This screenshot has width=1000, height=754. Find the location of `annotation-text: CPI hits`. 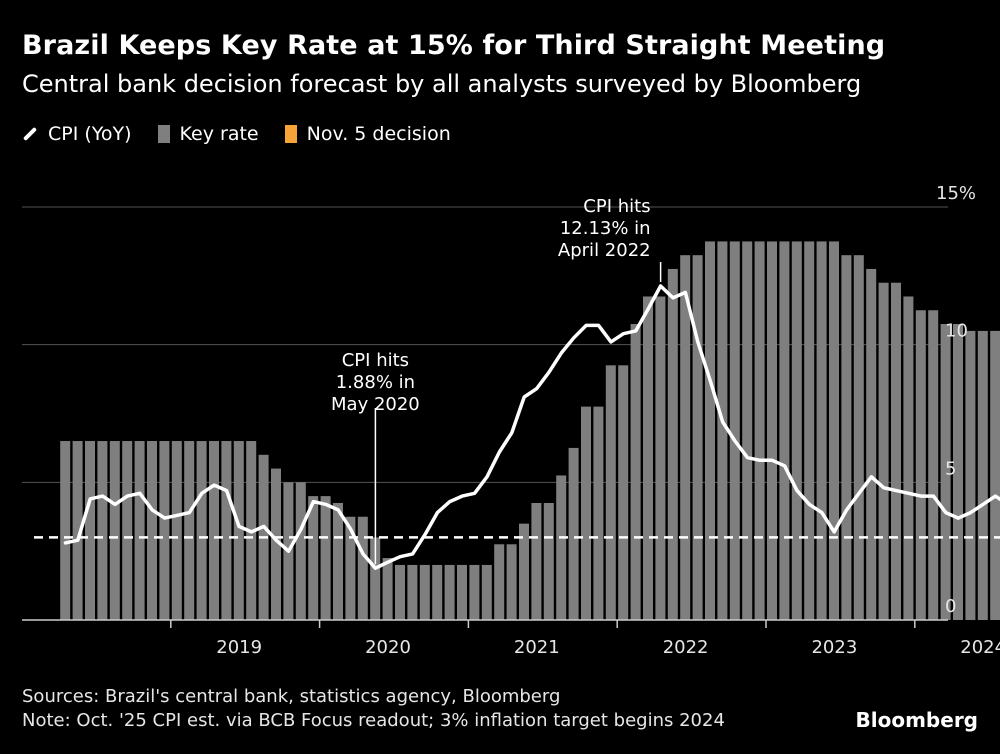

annotation-text: CPI hits is located at coordinates (375, 360).